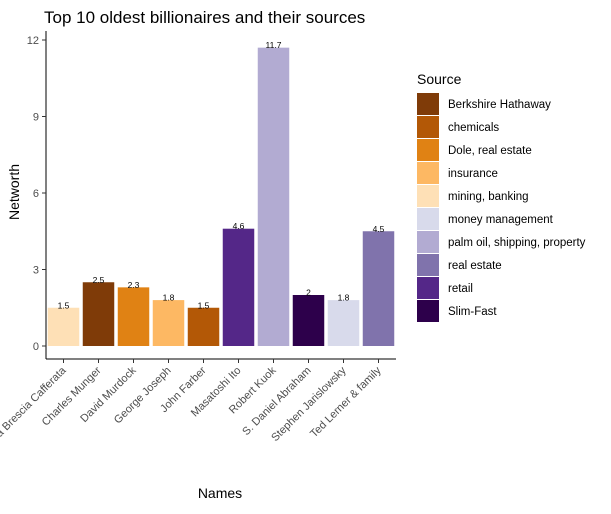  What do you see at coordinates (239, 226) in the screenshot?
I see `bar-value-label-6: 4.6` at bounding box center [239, 226].